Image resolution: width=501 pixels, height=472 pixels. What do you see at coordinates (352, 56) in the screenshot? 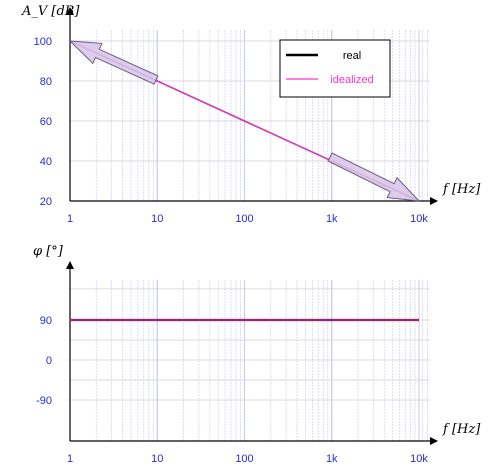
I see `legend-label-real: real` at bounding box center [352, 56].